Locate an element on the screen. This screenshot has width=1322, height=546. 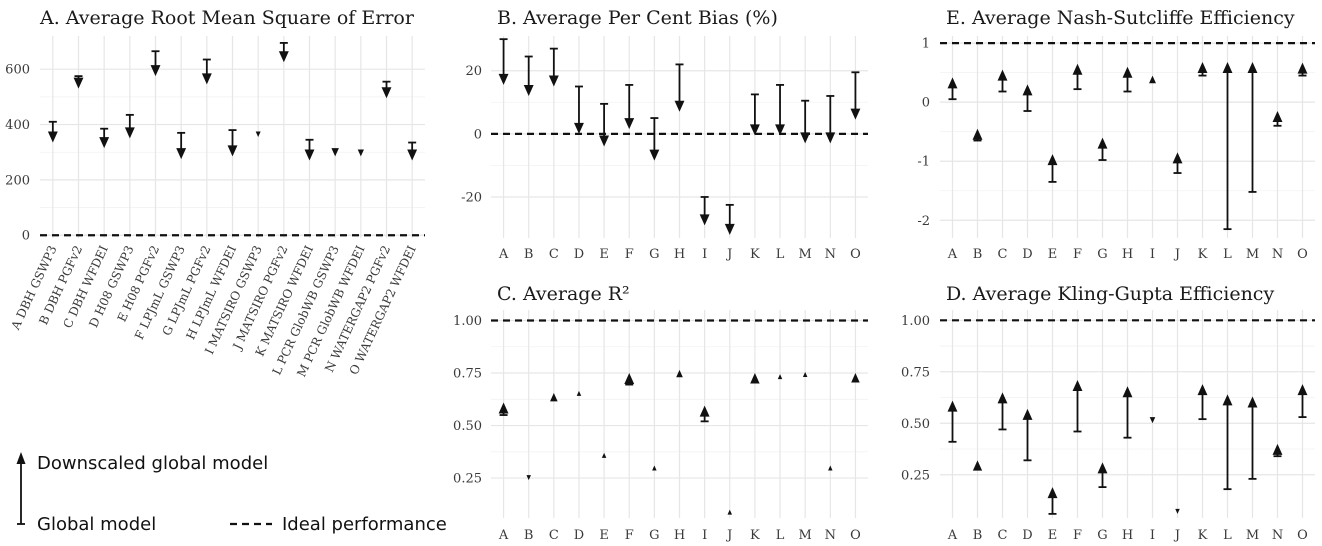
panel-title: B. Average Per Cent Bias (%) is located at coordinates (637, 18).